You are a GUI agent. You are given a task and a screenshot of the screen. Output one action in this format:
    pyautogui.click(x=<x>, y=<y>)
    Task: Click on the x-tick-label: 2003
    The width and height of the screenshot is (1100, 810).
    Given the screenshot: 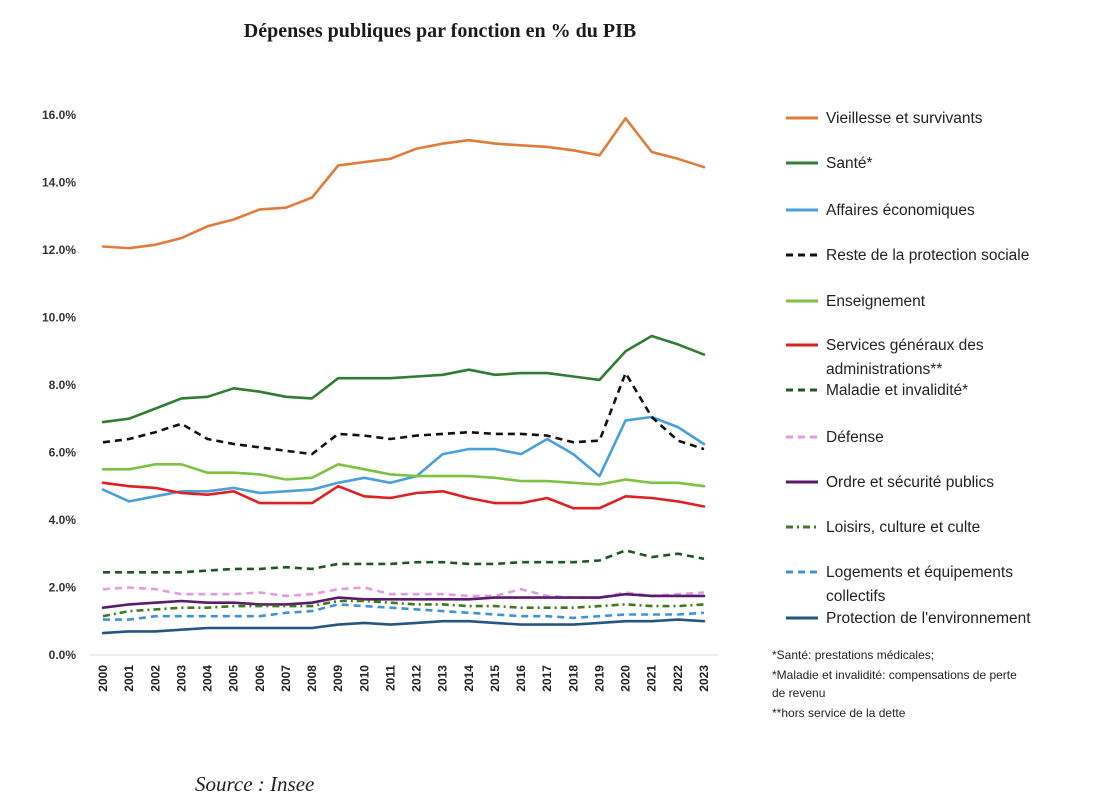 What is the action you would take?
    pyautogui.click(x=181, y=678)
    